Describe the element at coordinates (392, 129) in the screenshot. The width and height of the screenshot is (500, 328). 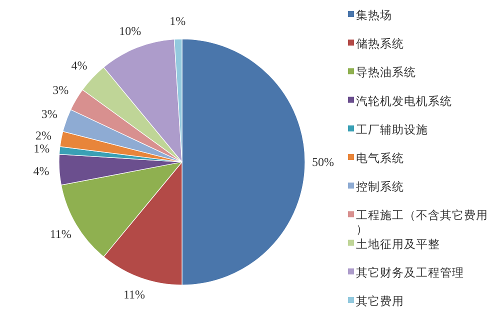
I see `legend-label: 工厂辅助设施` at that location.